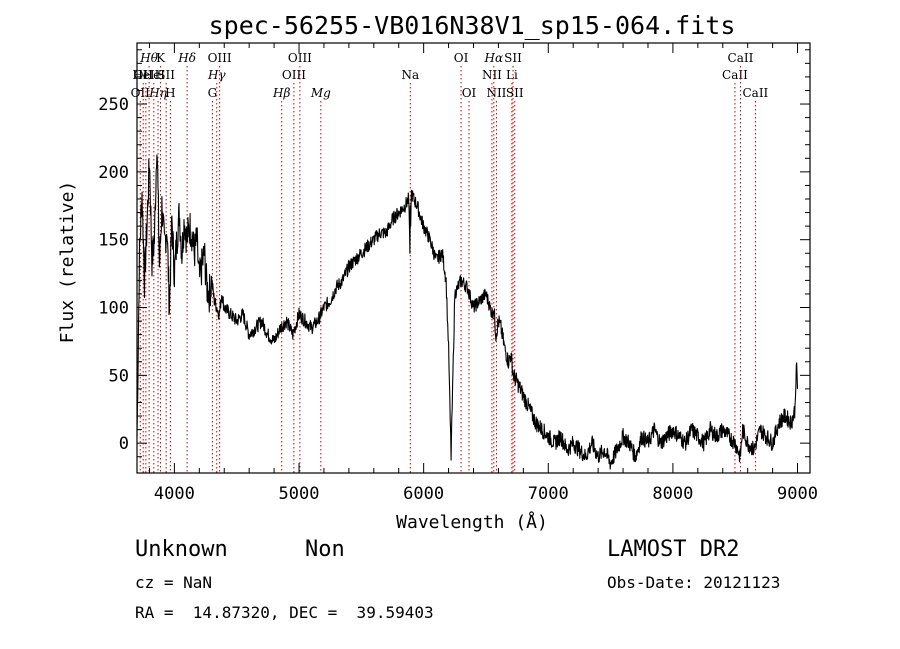 This screenshot has width=900, height=649. I want to click on line-marker-label-0: OII, so click(141, 93).